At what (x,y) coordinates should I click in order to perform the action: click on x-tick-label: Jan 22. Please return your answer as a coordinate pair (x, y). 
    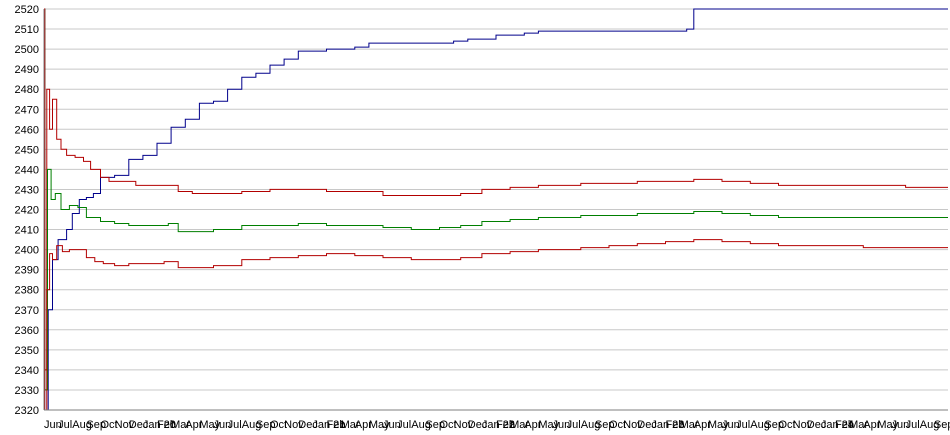
    Looking at the image, I should click on (498, 425).